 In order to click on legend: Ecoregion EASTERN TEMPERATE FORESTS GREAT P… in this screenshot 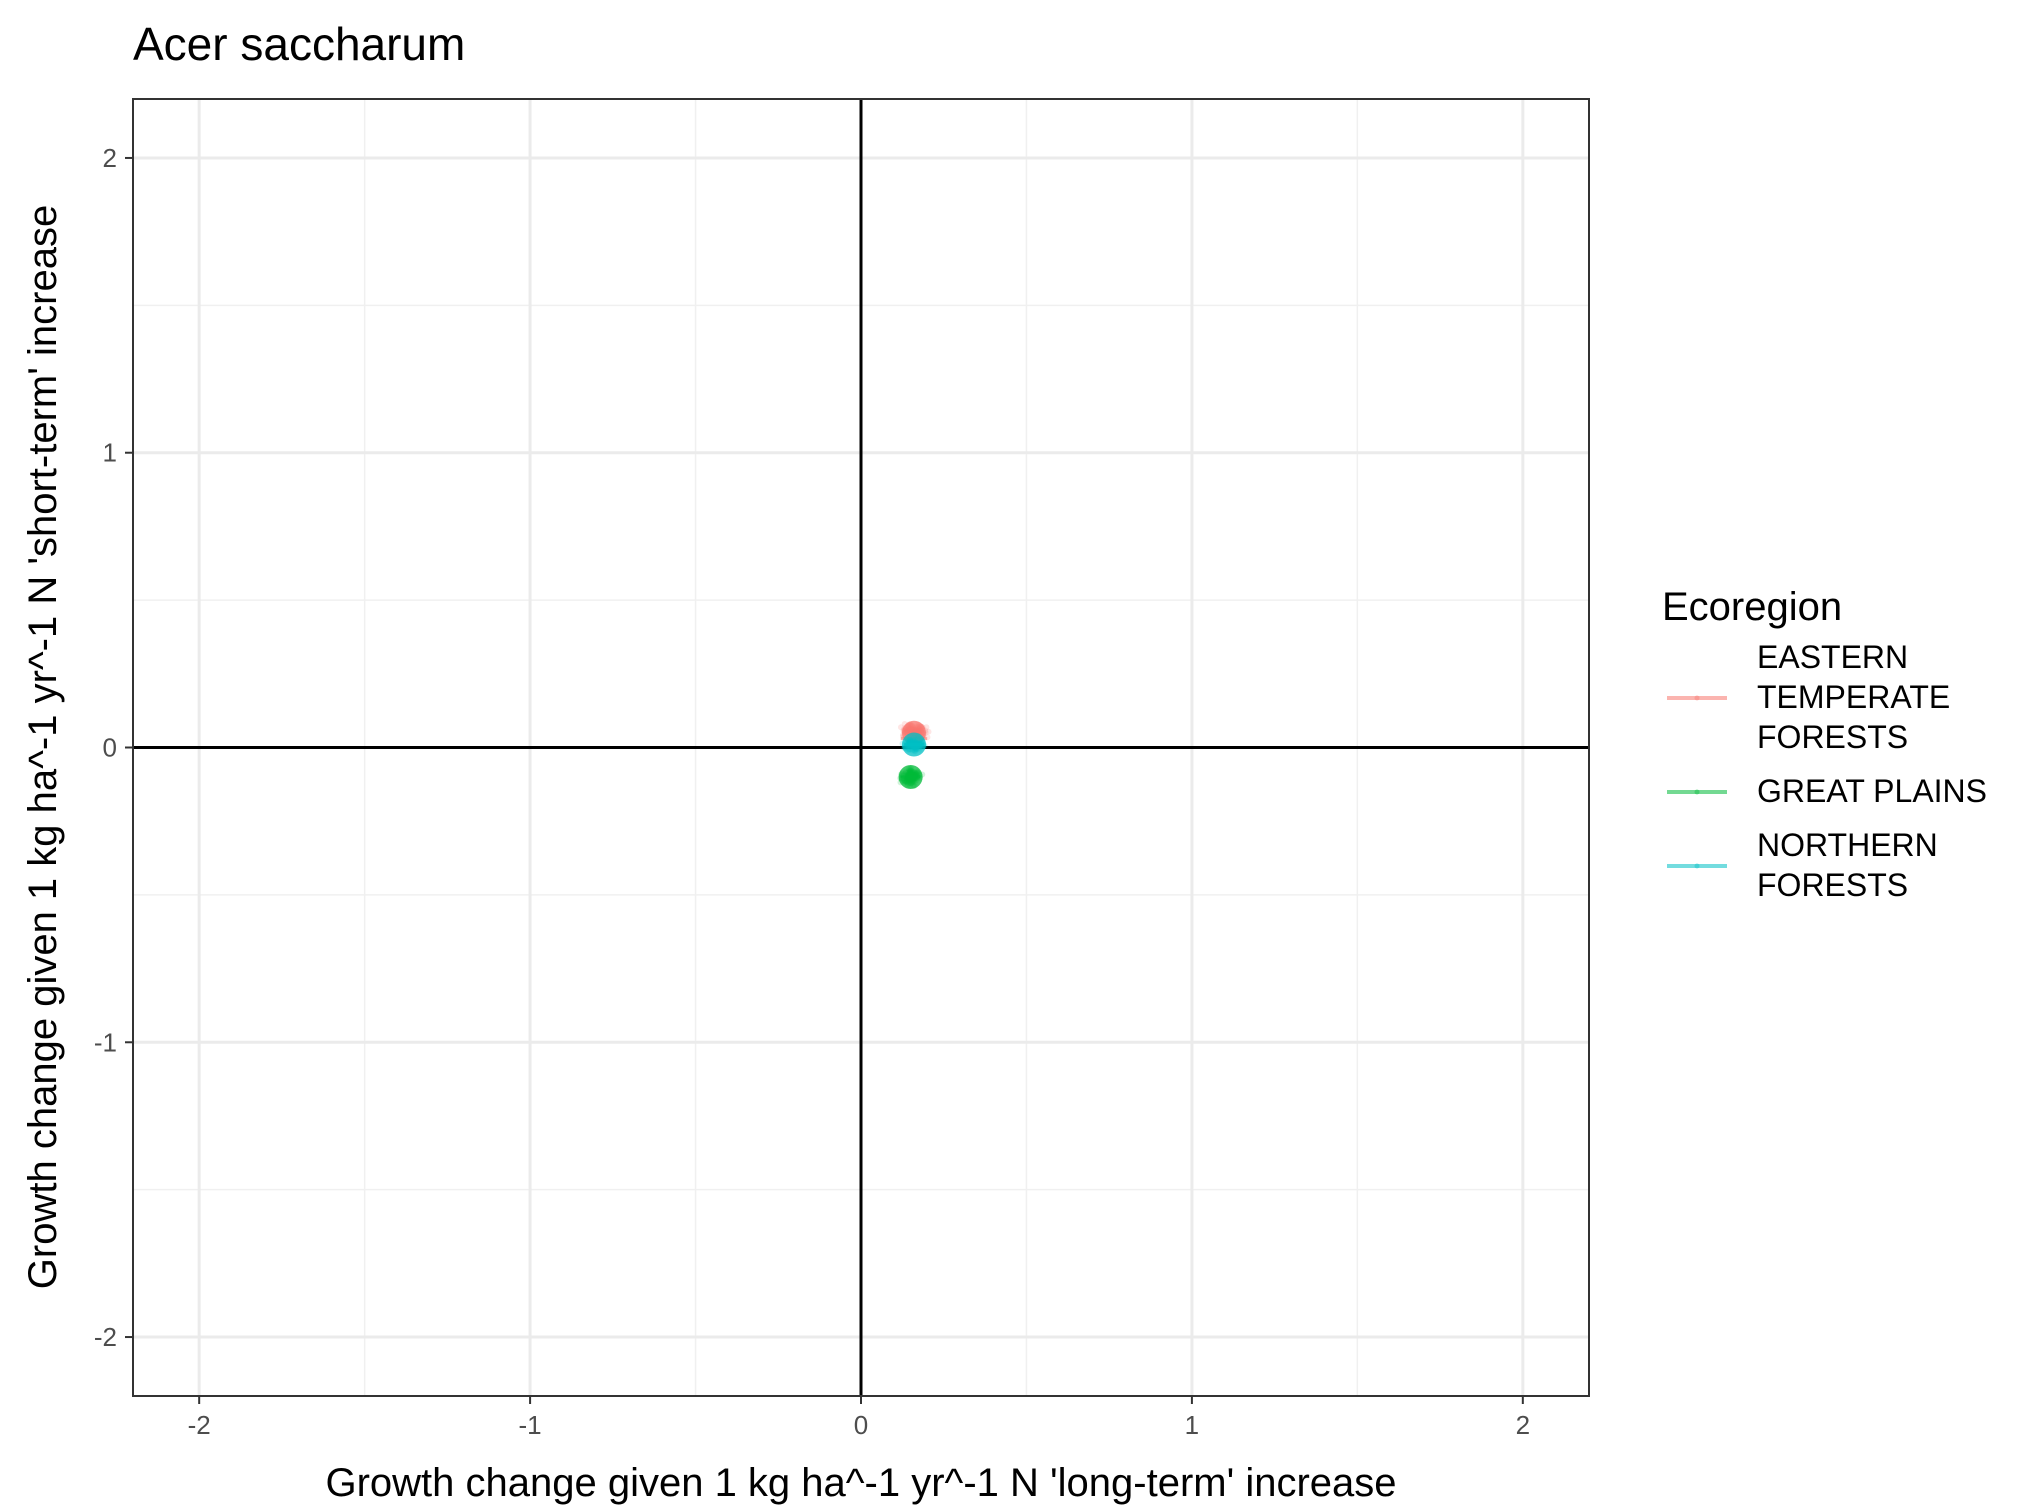, I will do `click(1824, 744)`.